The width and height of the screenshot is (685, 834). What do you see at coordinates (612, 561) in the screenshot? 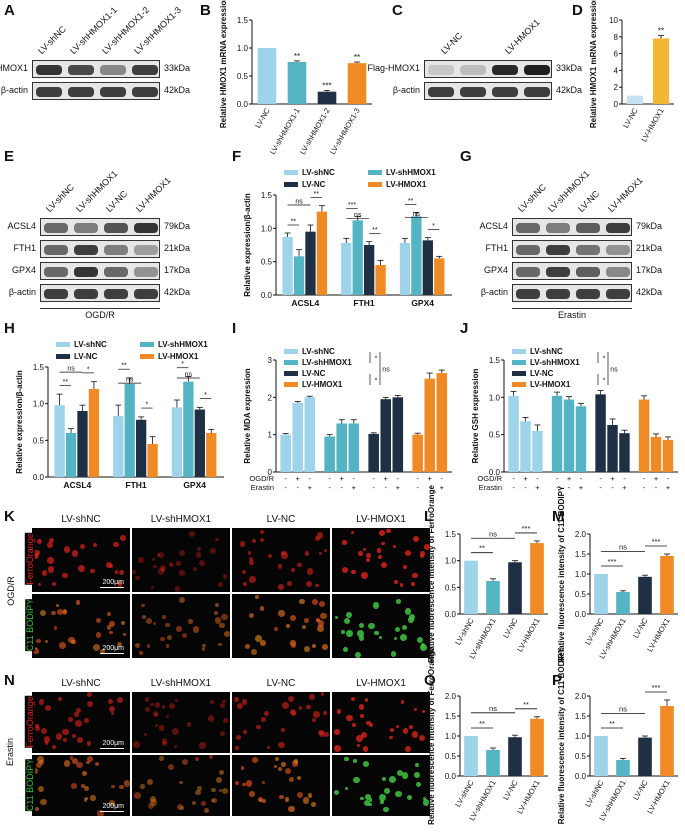
I see `significance-mark: ***` at bounding box center [612, 561].